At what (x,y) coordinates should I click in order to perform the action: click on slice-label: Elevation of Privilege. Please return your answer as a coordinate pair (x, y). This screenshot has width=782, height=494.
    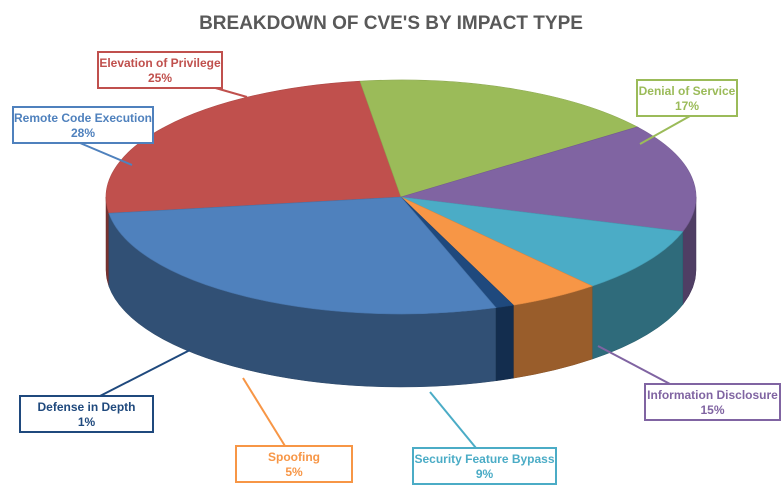
    Looking at the image, I should click on (160, 63).